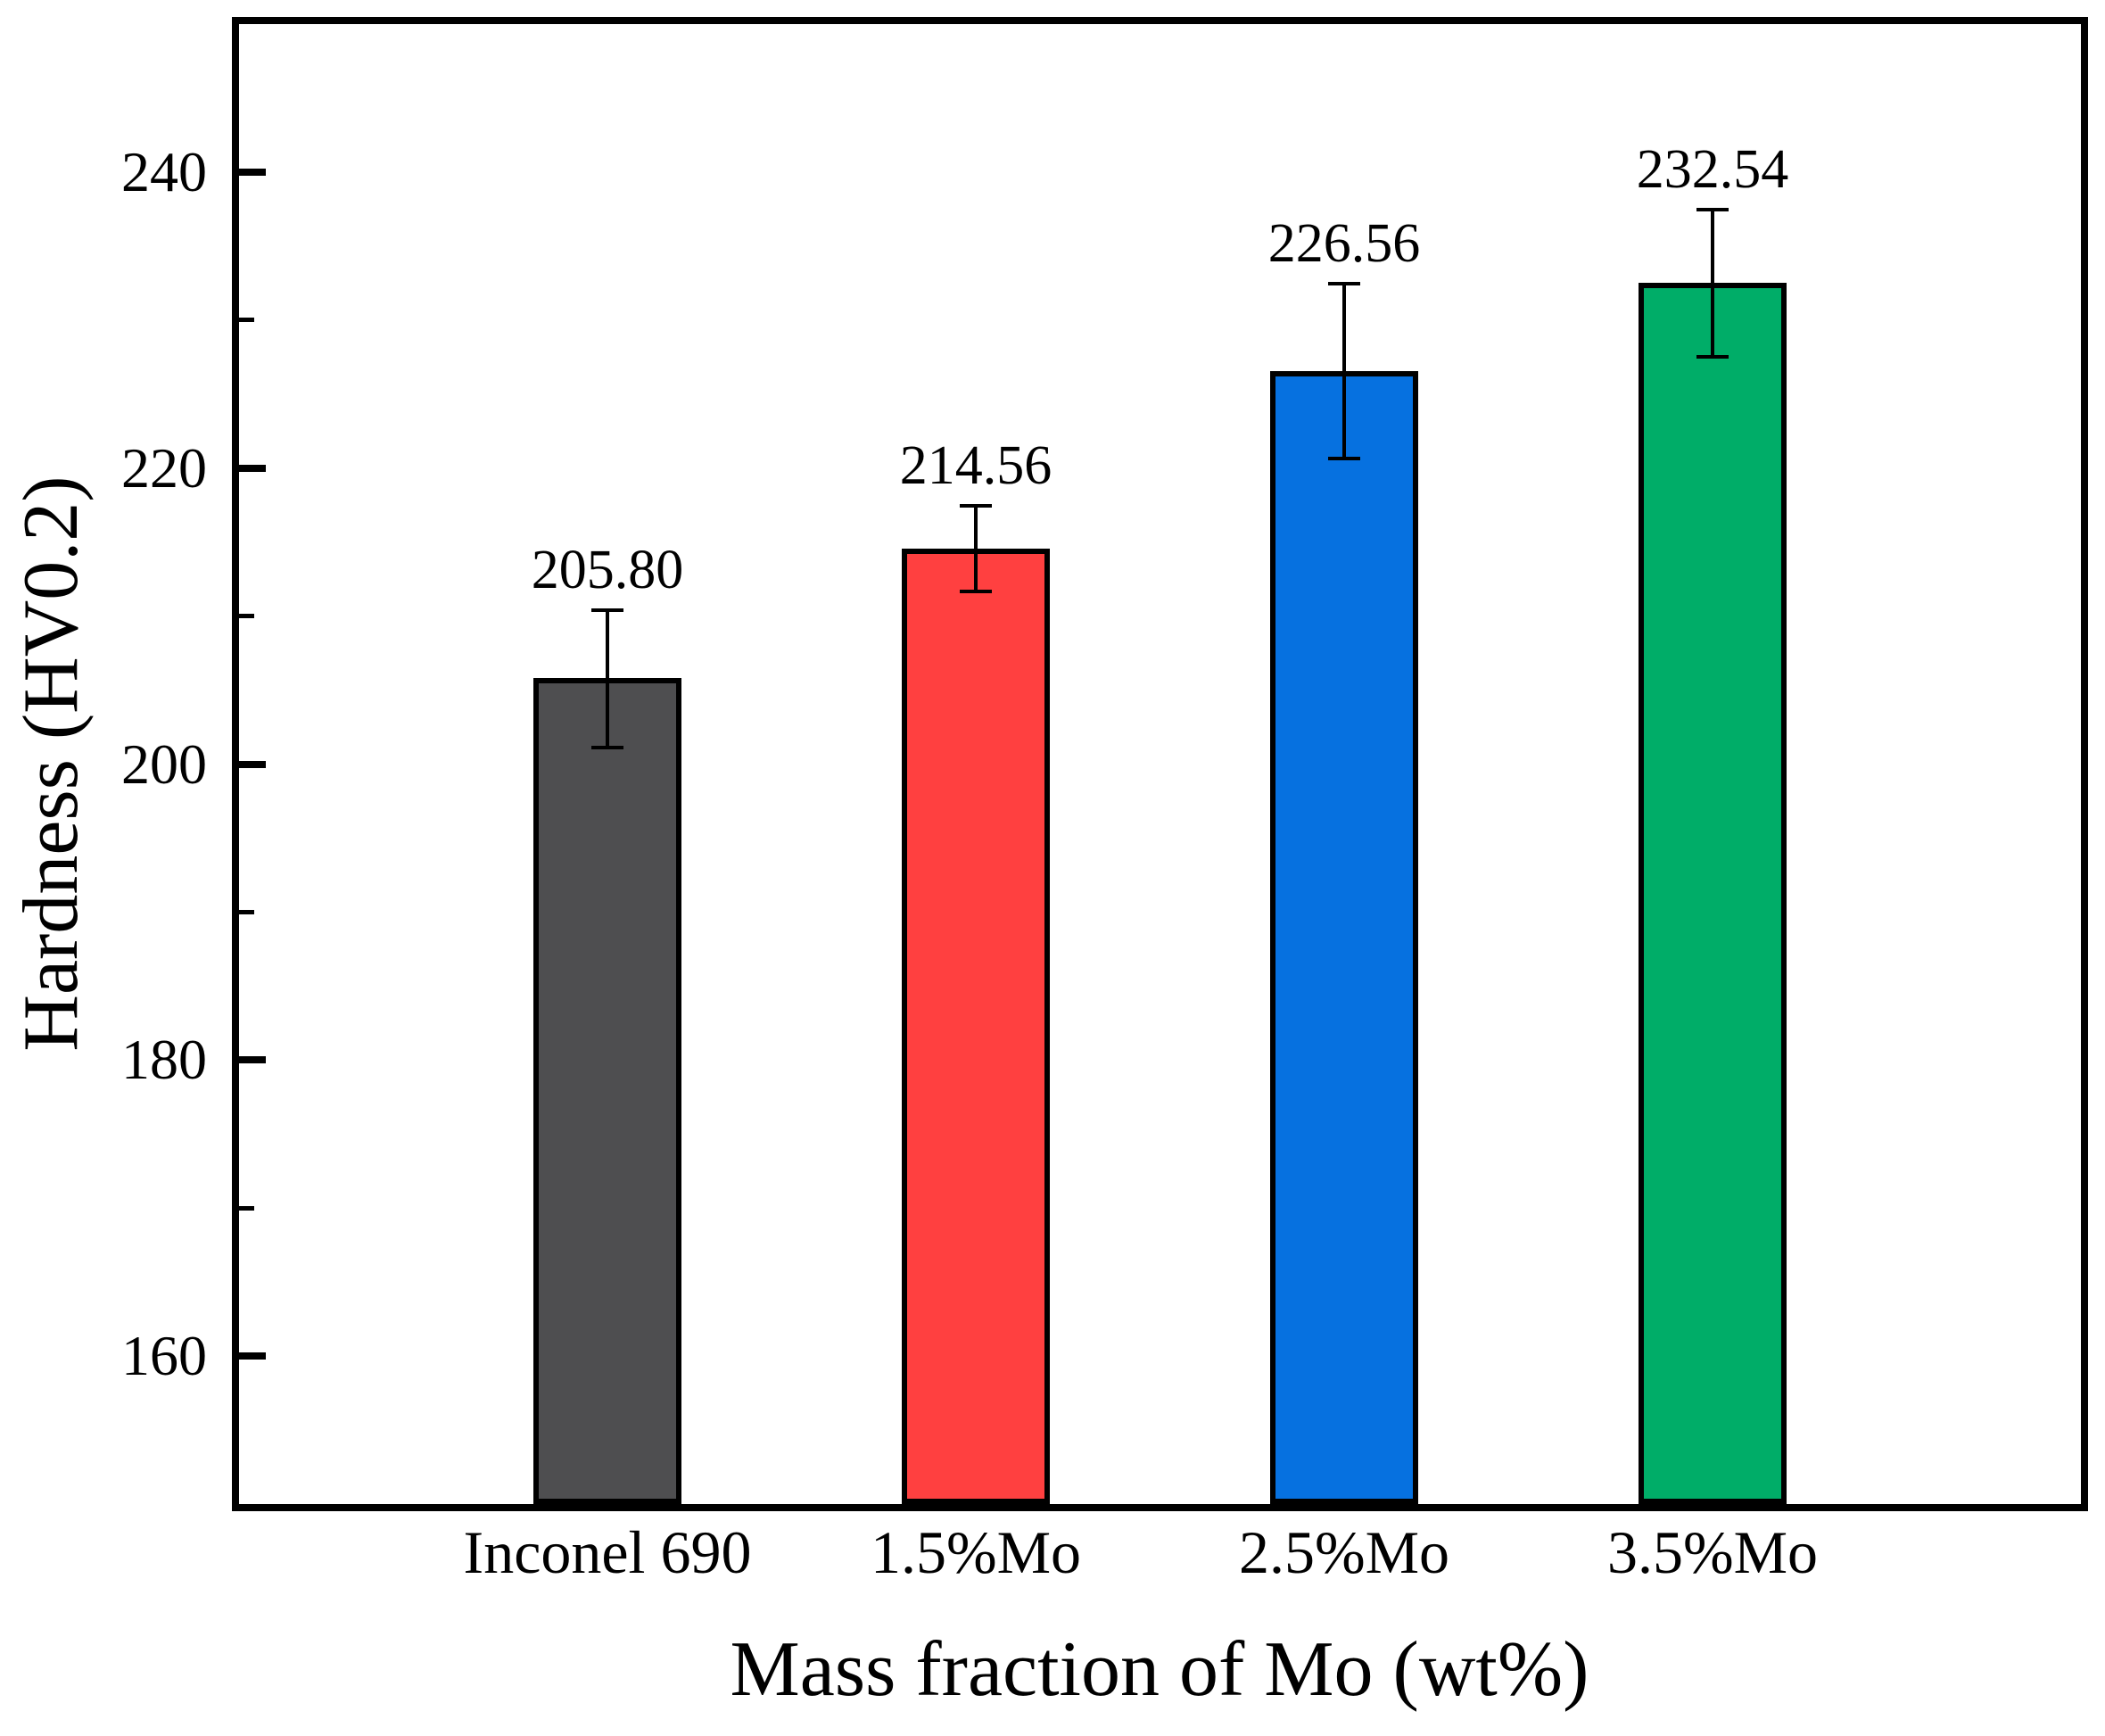 The height and width of the screenshot is (1736, 2105). What do you see at coordinates (1712, 170) in the screenshot?
I see `bar-value-label: 232.54` at bounding box center [1712, 170].